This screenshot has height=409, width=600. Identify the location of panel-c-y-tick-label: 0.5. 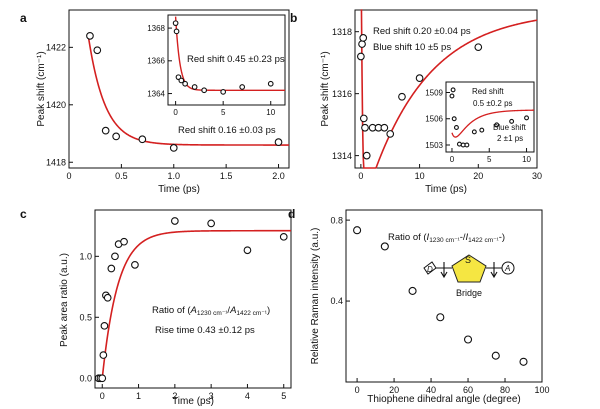
(85, 317).